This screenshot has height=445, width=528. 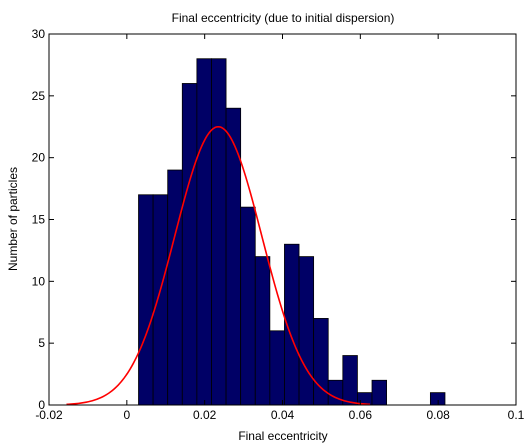 I want to click on x-tick-label: 0.08, so click(x=438, y=415).